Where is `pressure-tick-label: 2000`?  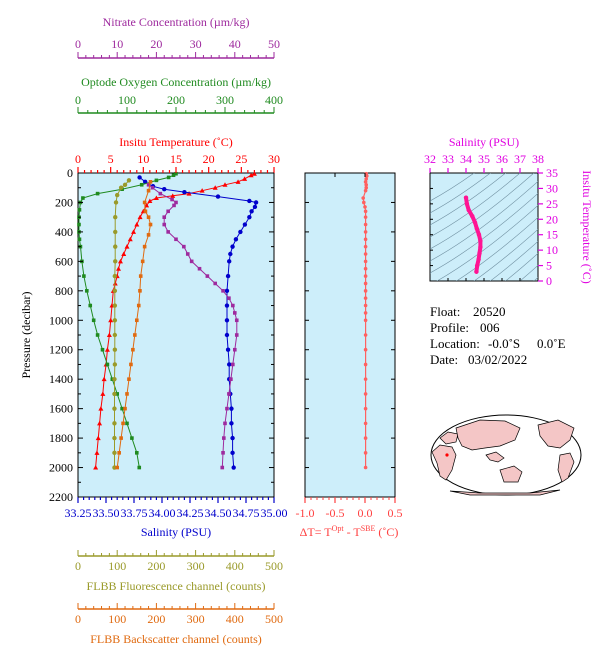
pressure-tick-label: 2000 is located at coordinates (61, 468).